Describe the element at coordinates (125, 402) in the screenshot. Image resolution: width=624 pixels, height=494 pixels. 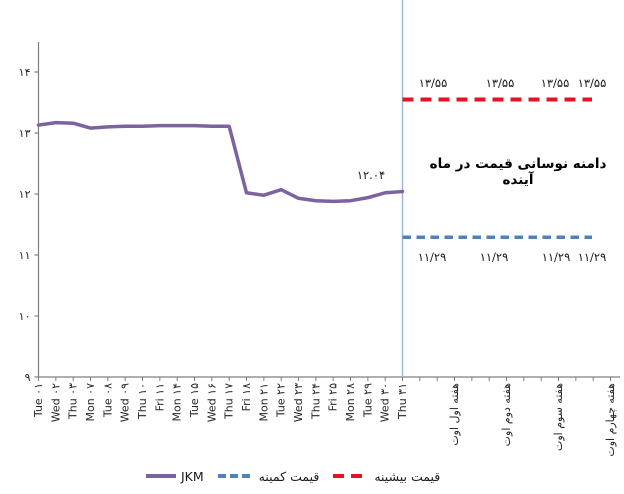
I see `x-day-label: Wed ۰۹` at that location.